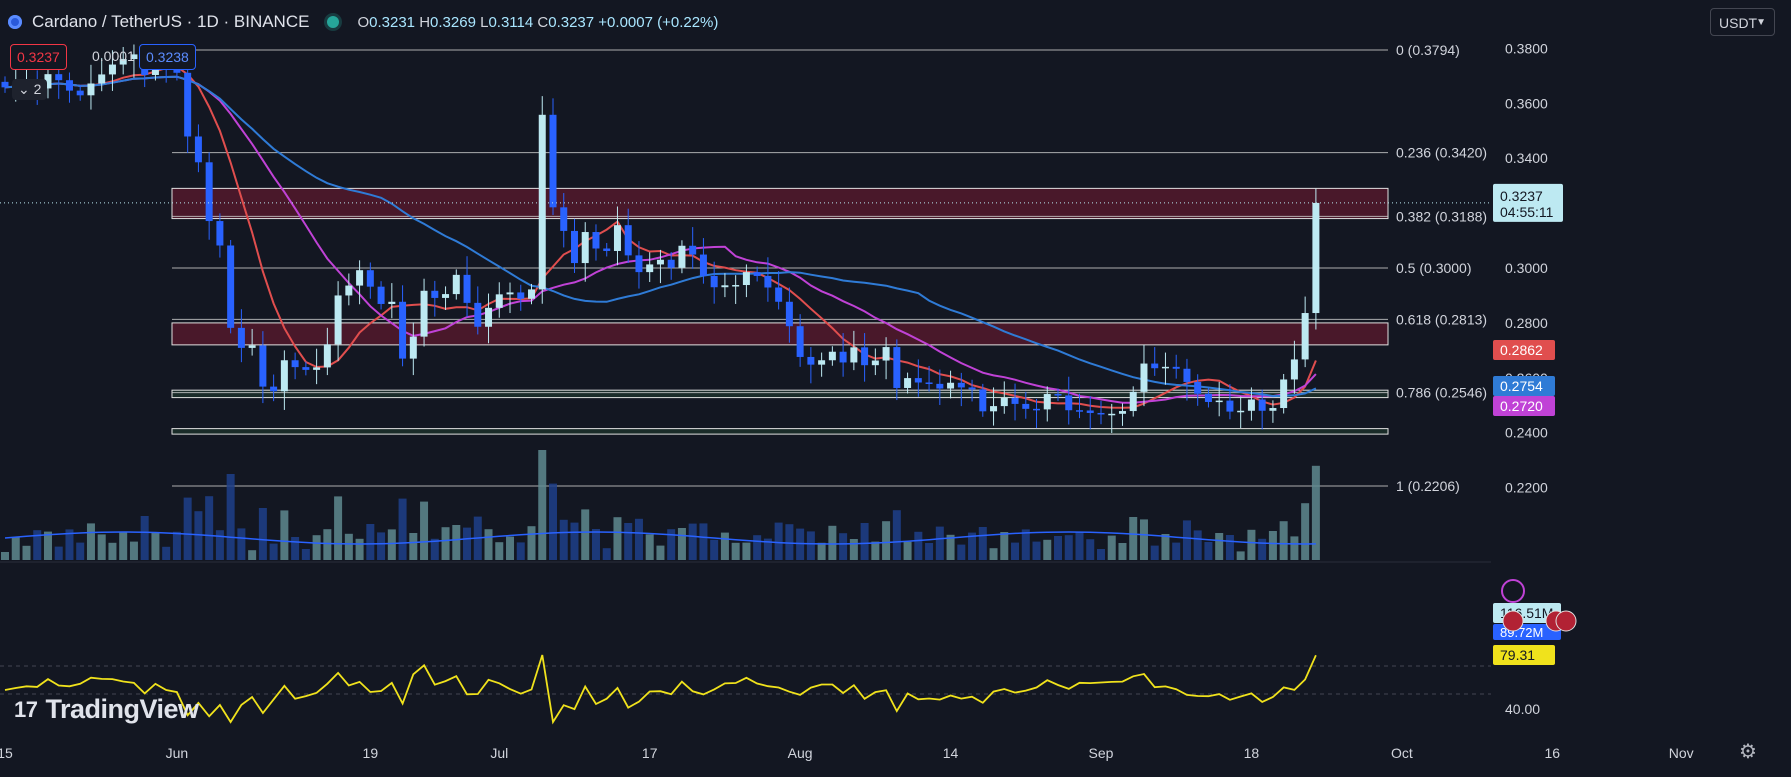  What do you see at coordinates (363, 22) in the screenshot?
I see `open-label: O` at bounding box center [363, 22].